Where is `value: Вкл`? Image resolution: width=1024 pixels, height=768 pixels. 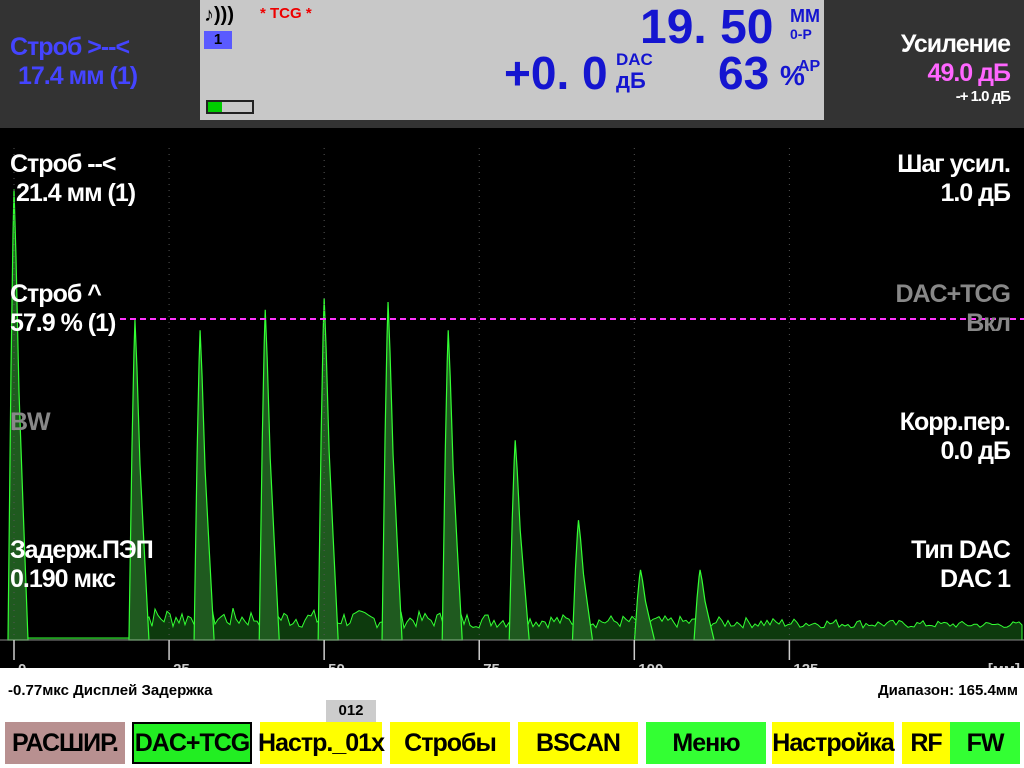
value: Вкл is located at coordinates (988, 323).